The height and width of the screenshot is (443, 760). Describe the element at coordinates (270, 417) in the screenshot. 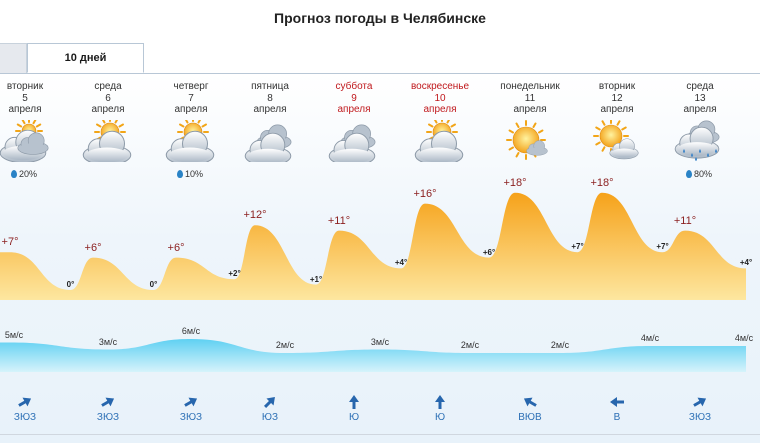

I see `wind-direction-label: ЮЗ` at that location.